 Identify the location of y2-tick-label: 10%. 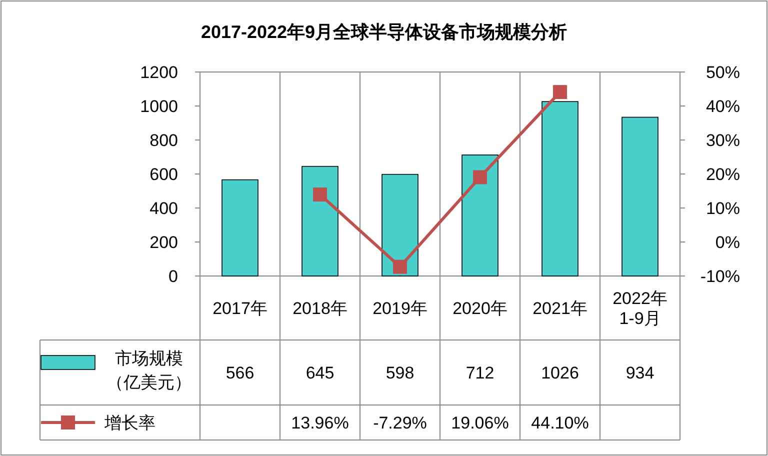
(723, 208).